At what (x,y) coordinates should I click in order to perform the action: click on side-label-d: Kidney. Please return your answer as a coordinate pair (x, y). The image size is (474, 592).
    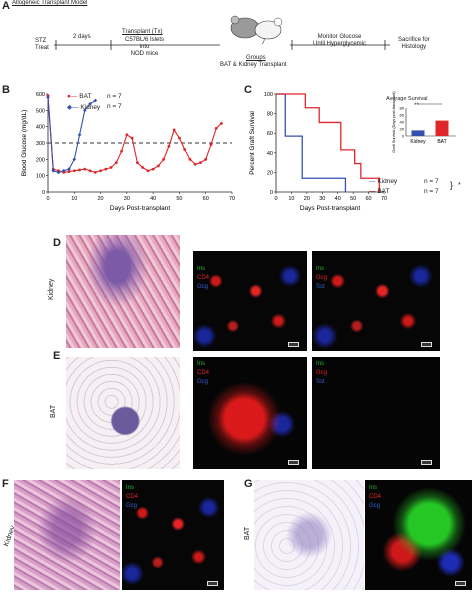
    Looking at the image, I should click on (51, 289).